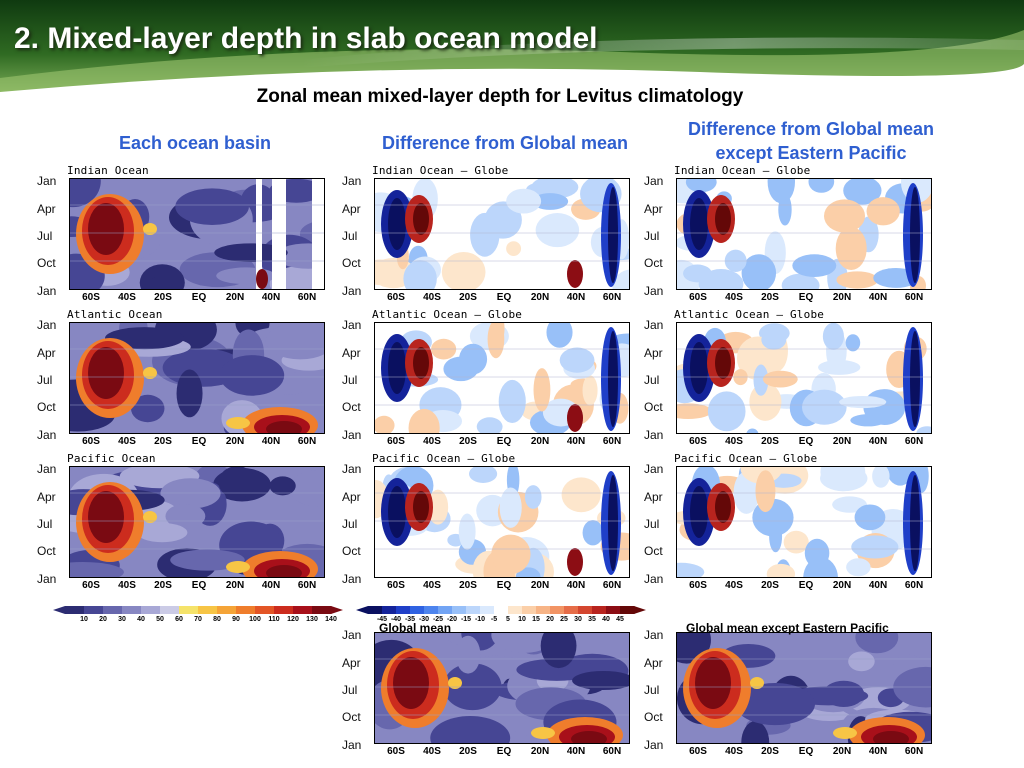  Describe the element at coordinates (522, 619) in the screenshot. I see `colorbar-label: 10` at that location.